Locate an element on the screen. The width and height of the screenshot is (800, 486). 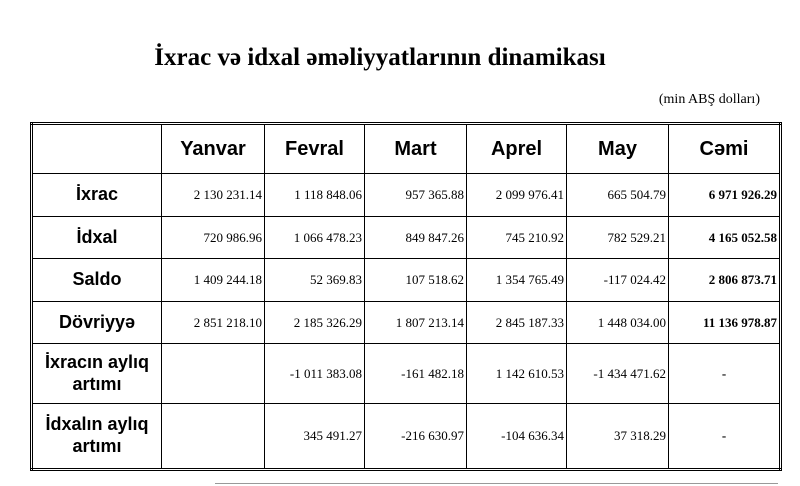
column-header: Cəmi is located at coordinates (724, 148).